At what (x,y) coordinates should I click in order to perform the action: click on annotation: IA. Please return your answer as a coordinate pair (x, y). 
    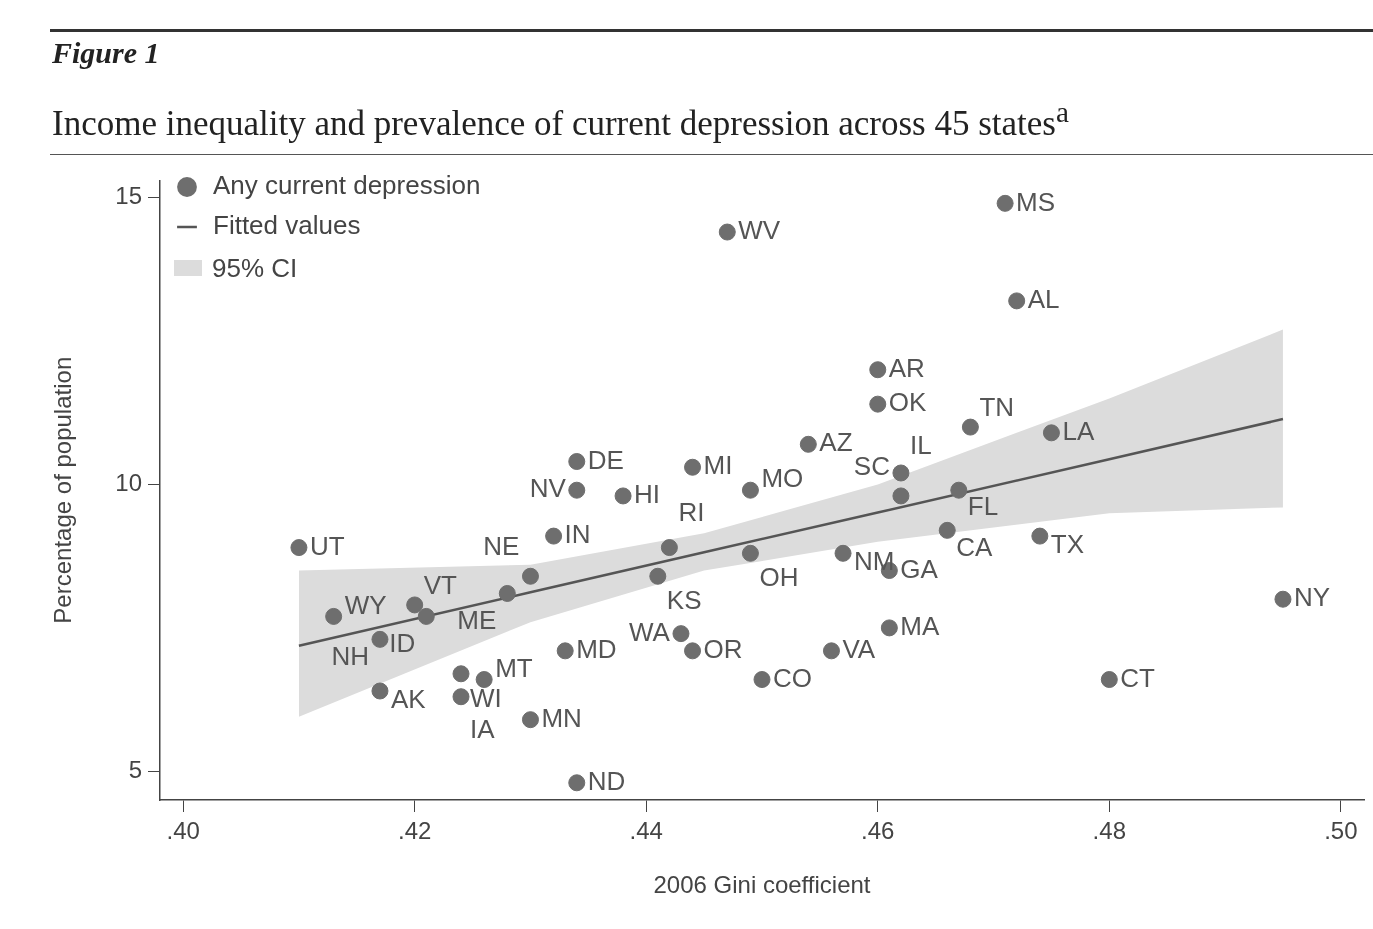
    Looking at the image, I should click on (483, 728).